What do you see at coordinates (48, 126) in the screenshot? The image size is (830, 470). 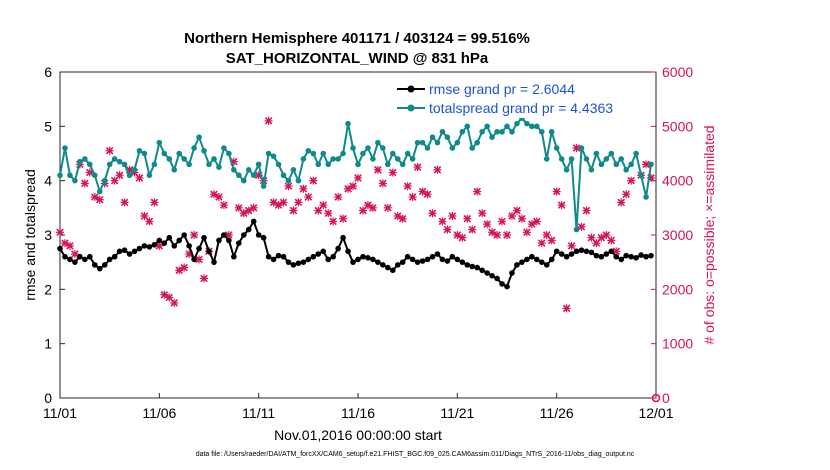 I see `left-tick-label: 5` at bounding box center [48, 126].